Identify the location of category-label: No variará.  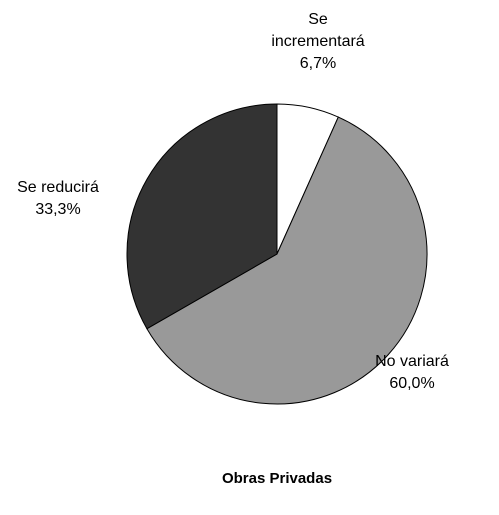
(412, 361).